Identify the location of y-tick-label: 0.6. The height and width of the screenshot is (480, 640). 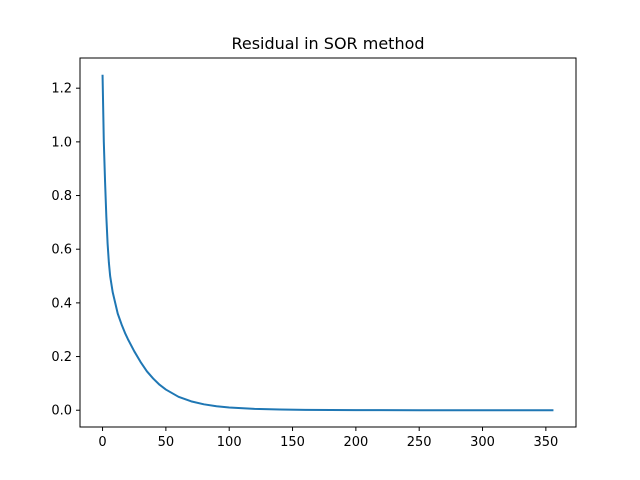
(61, 250).